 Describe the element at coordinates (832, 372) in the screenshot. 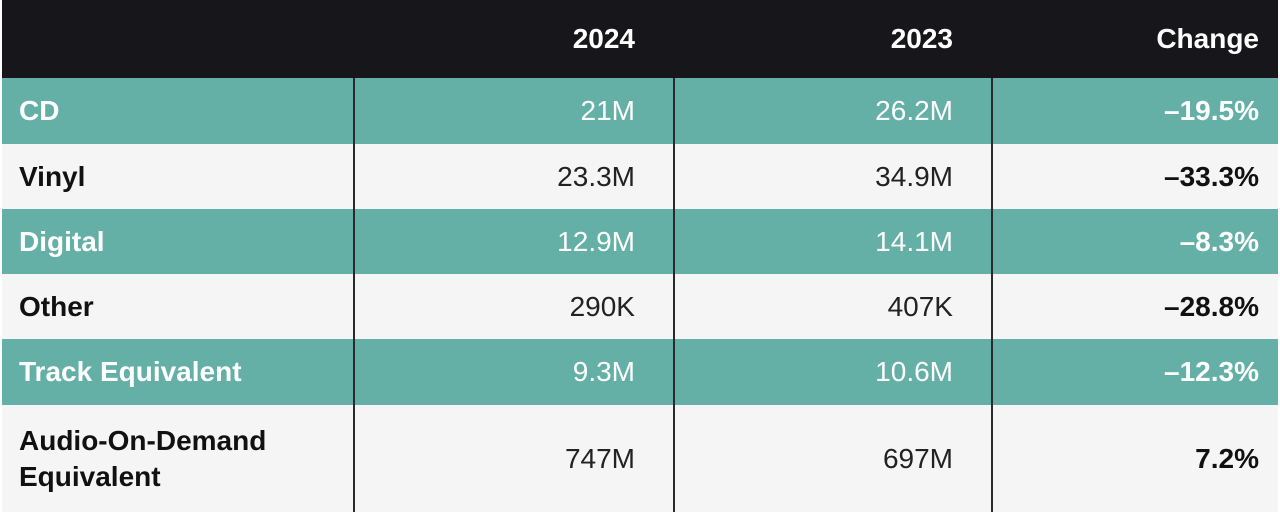

I see `value-2023: 10.6M` at that location.